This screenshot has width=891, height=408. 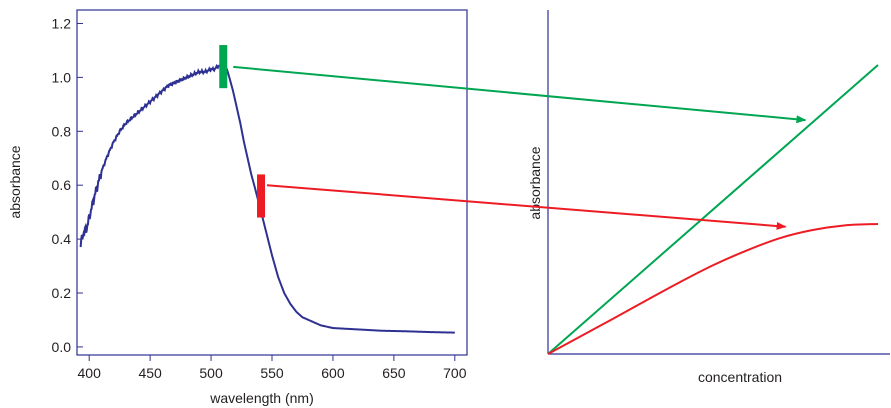 I want to click on red-wavelength-marker, so click(x=261, y=196).